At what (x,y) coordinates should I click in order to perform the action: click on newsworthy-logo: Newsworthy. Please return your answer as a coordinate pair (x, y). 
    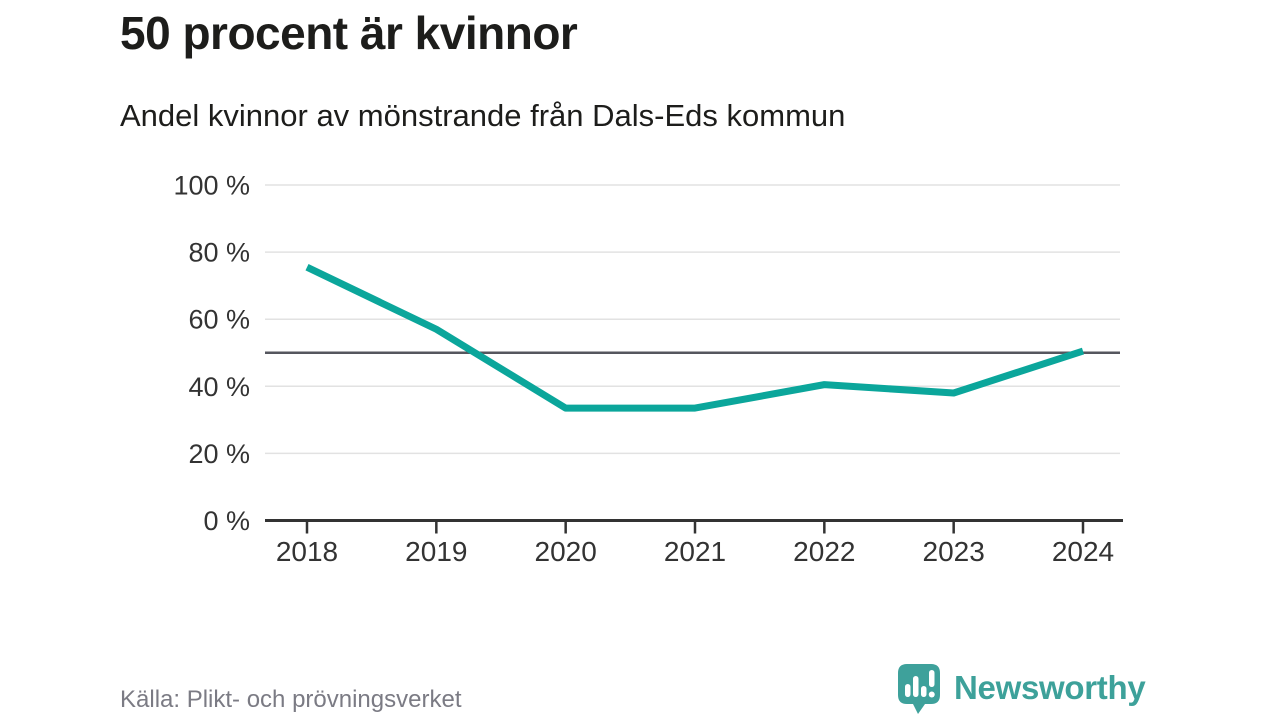
    Looking at the image, I should click on (1039, 691).